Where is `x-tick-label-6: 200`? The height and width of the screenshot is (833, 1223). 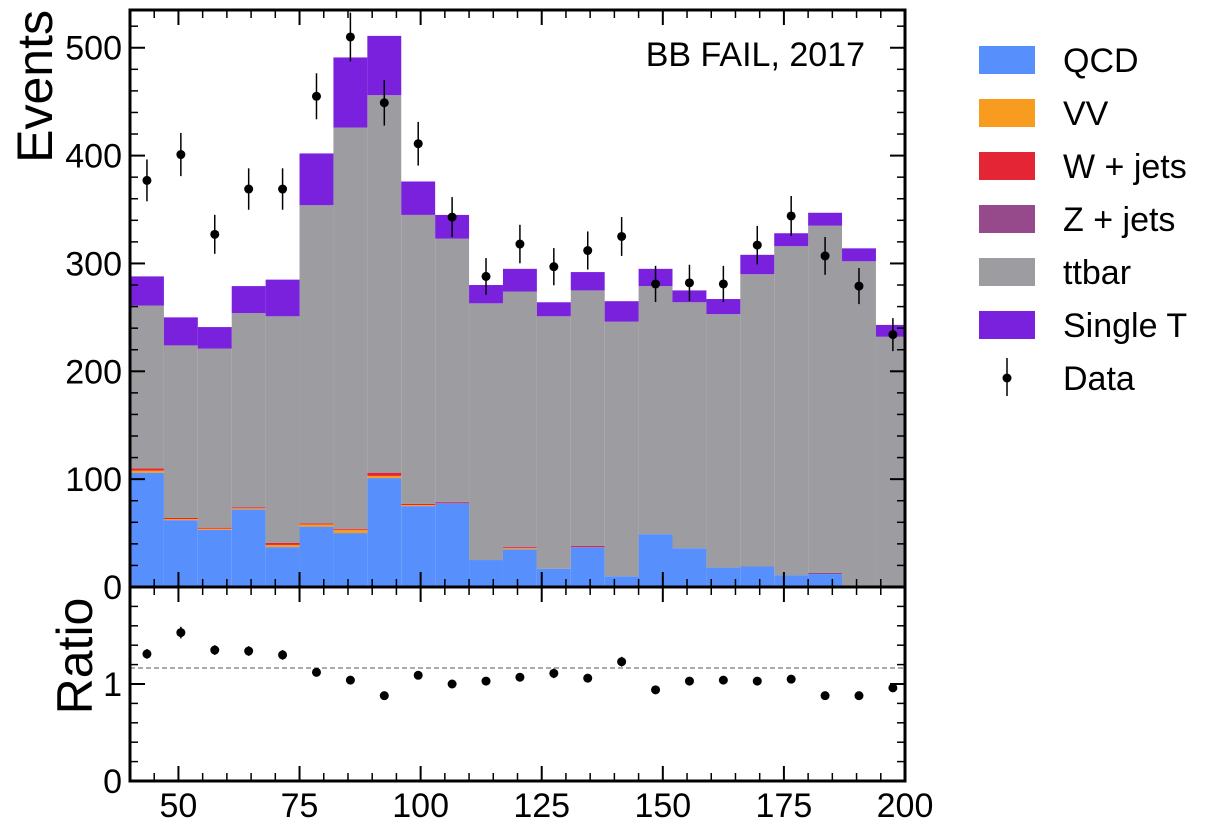
x-tick-label-6: 200 is located at coordinates (905, 806).